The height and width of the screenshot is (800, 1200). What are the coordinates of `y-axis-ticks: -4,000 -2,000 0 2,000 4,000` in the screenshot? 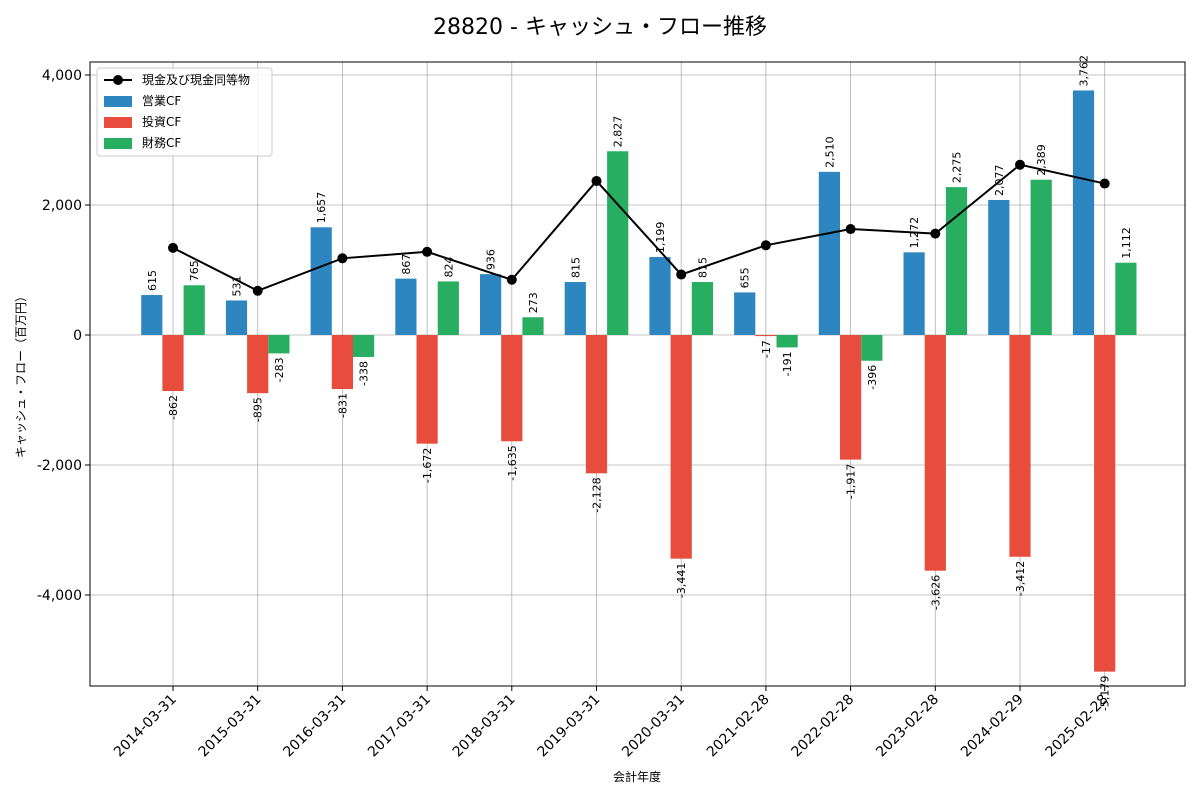 It's located at (63, 336).